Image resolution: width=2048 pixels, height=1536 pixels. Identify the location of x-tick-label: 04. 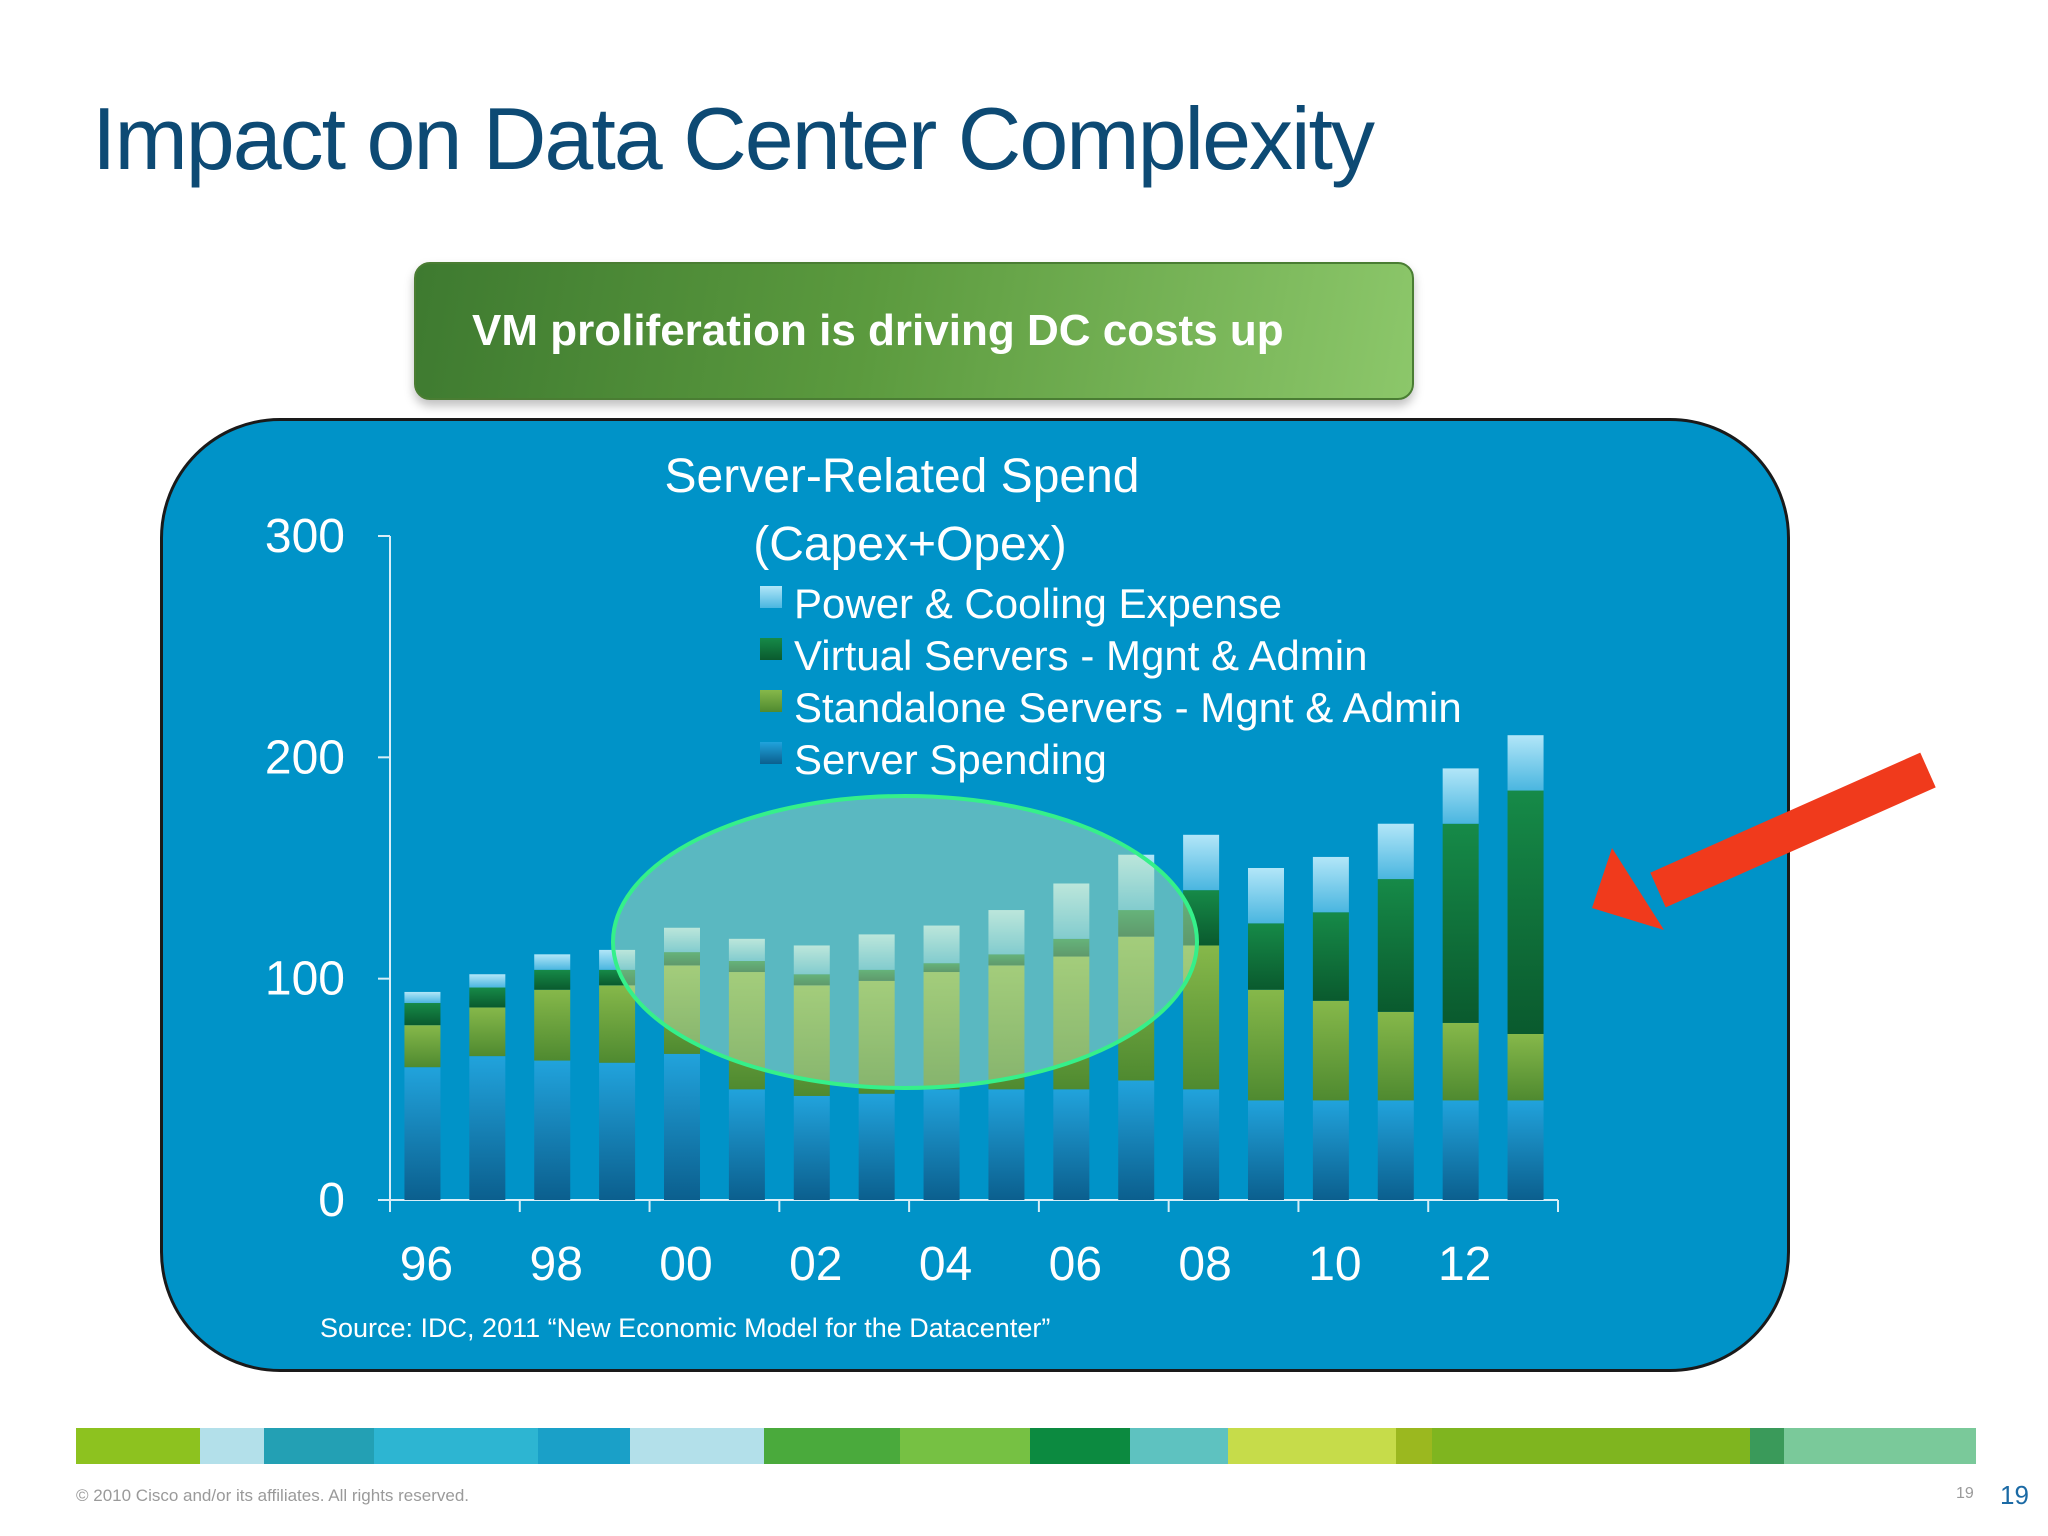
(945, 1264).